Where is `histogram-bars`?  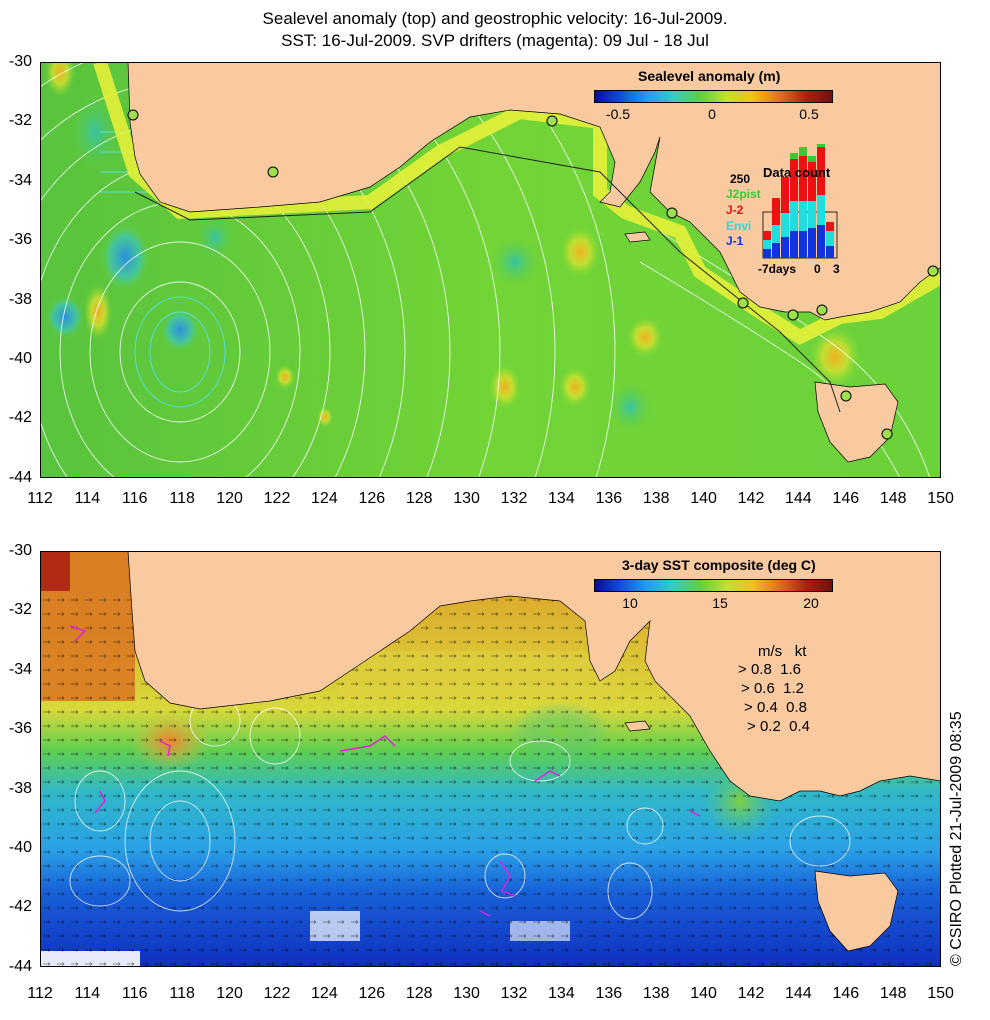 histogram-bars is located at coordinates (798, 201).